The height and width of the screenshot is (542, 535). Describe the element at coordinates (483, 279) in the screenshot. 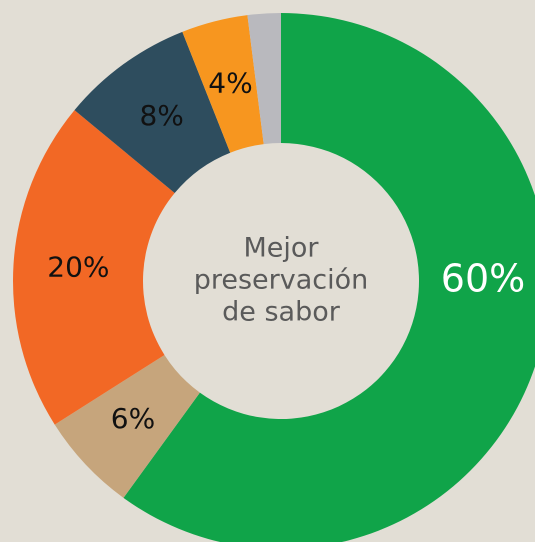

I see `value-label: 60%` at that location.